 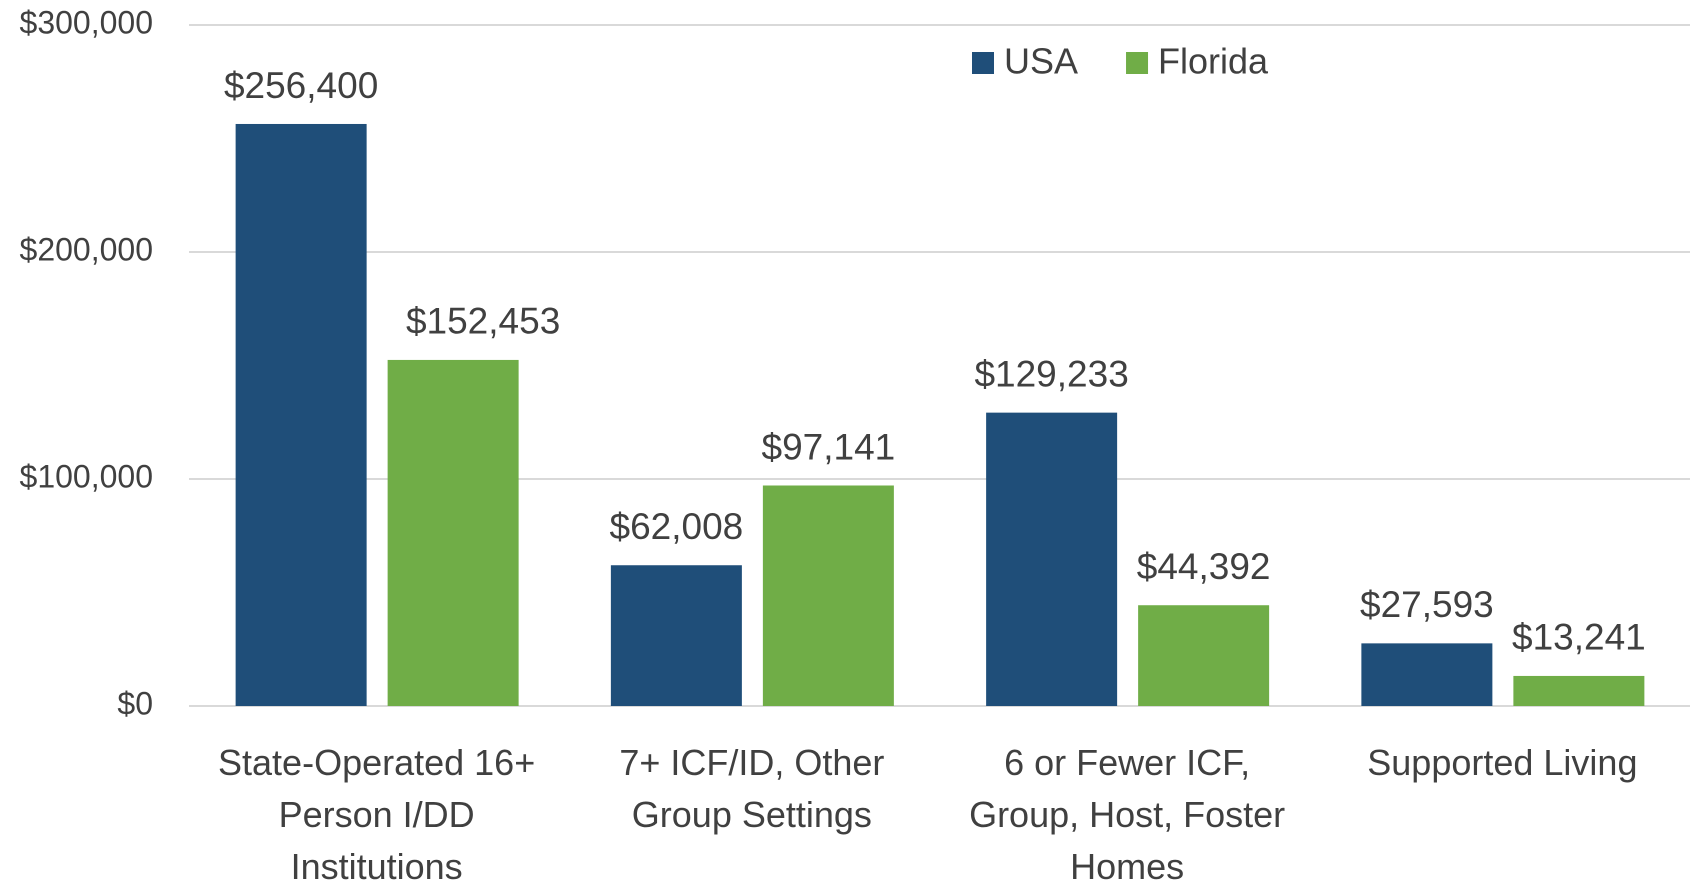 What do you see at coordinates (135, 703) in the screenshot?
I see `y-tick-label: $0` at bounding box center [135, 703].